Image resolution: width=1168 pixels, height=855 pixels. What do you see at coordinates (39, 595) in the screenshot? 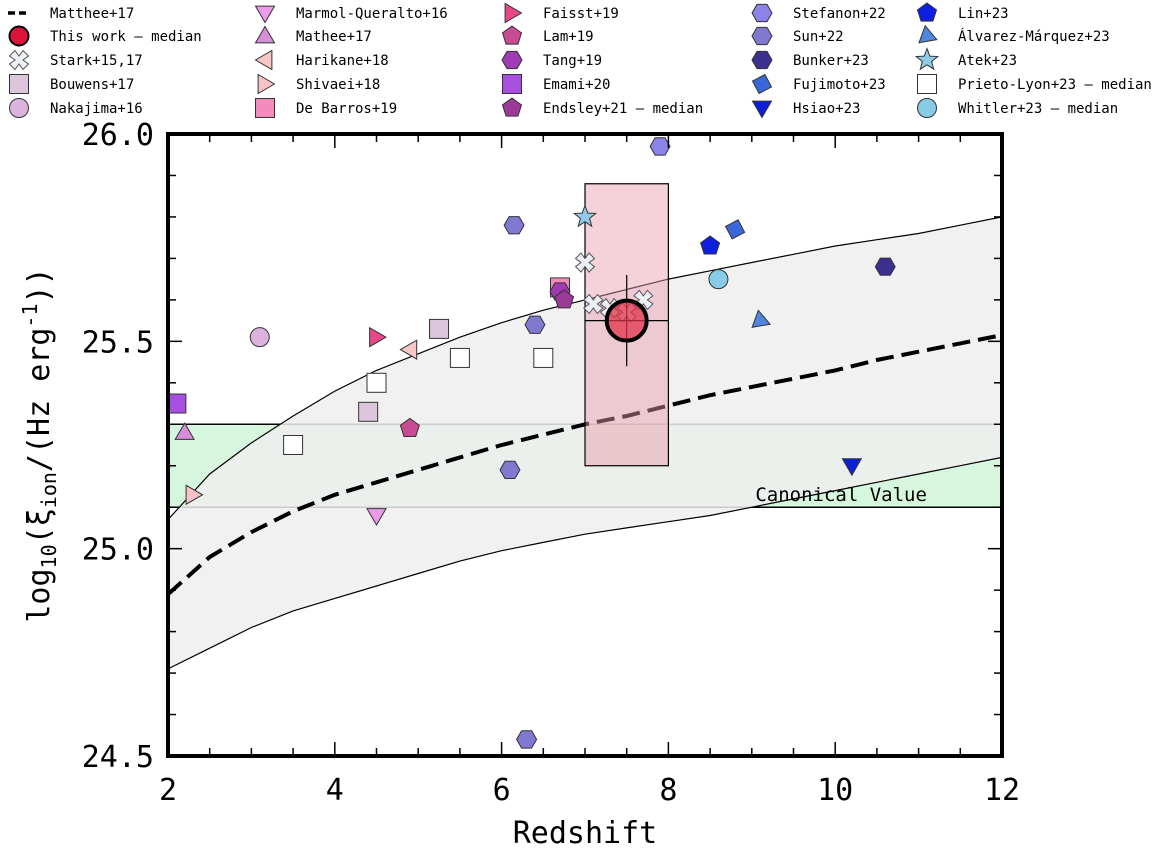
I see `y-label-log: log` at bounding box center [39, 595].